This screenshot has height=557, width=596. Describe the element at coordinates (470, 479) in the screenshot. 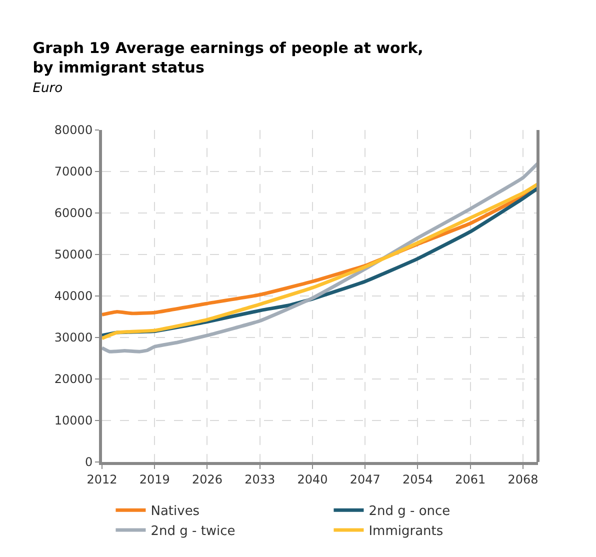

I see `x-tick-label: 2061` at that location.